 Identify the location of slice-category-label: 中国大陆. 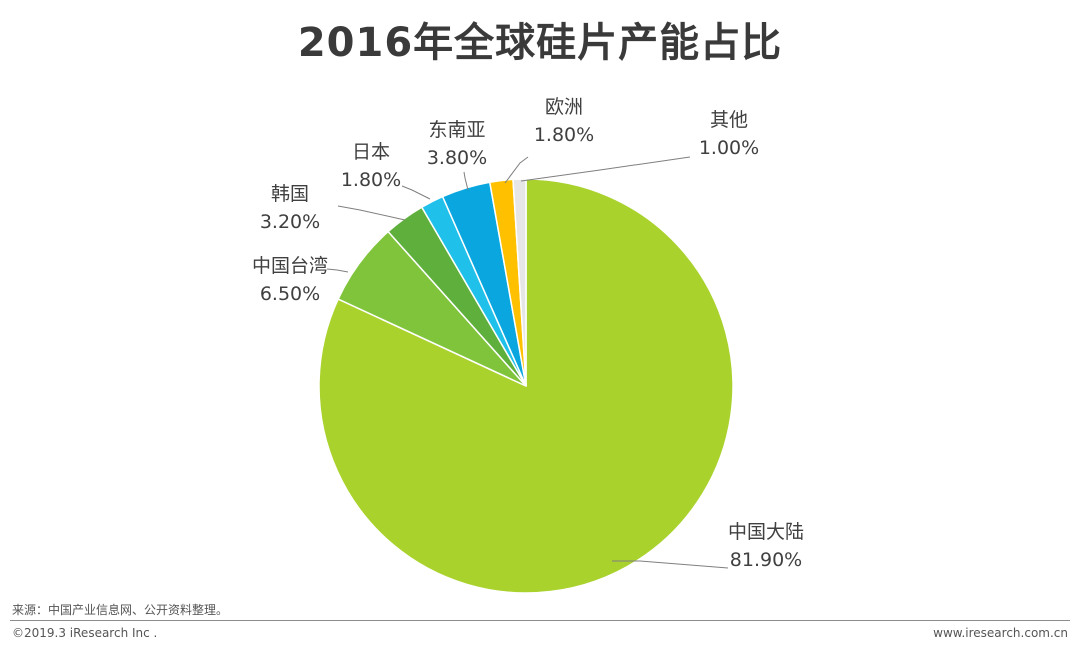
(766, 532).